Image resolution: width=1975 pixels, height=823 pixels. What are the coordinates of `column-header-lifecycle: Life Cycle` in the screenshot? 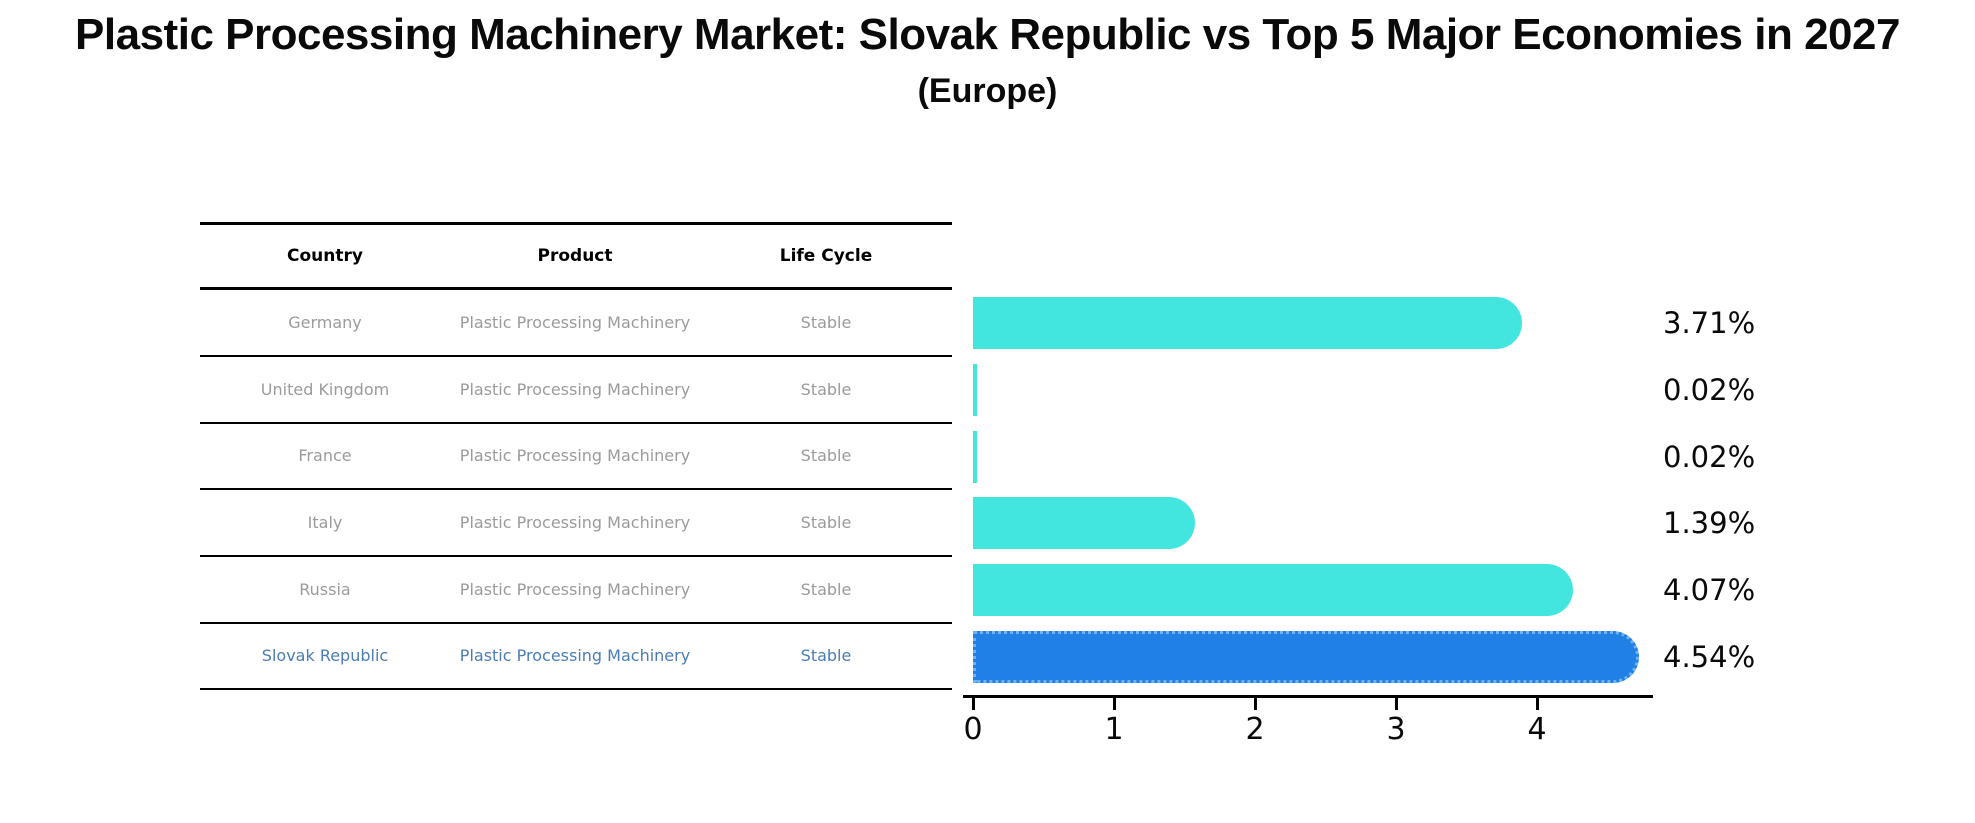 It's located at (826, 256).